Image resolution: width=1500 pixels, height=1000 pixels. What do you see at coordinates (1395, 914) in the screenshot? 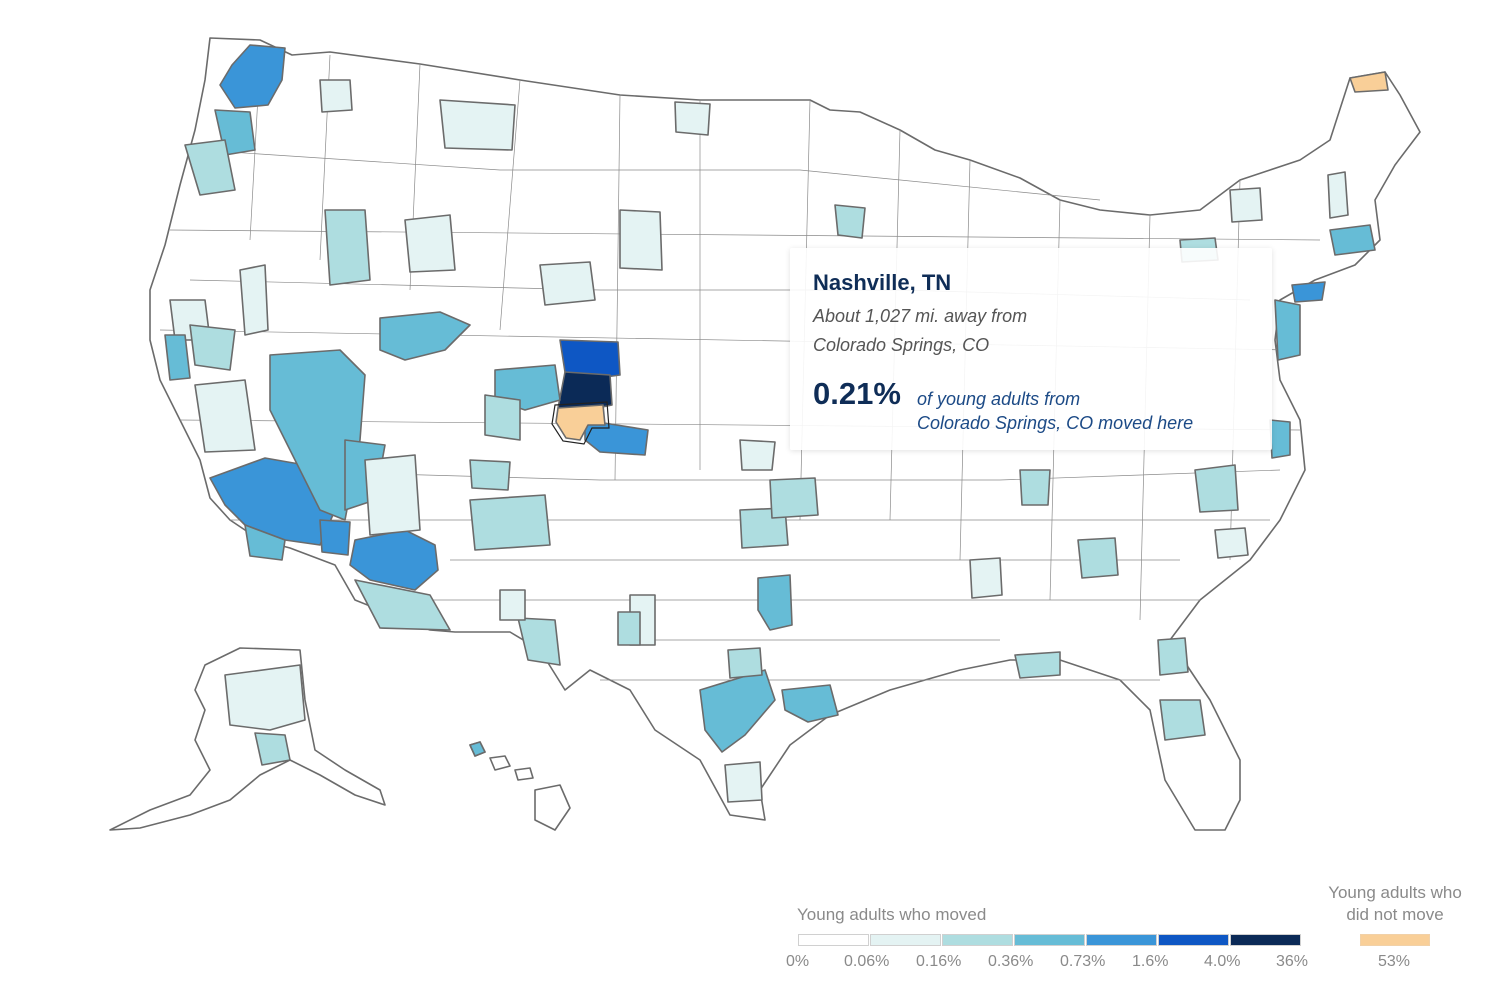
I see `legend-stayed-title-line2: did not move` at bounding box center [1395, 914].